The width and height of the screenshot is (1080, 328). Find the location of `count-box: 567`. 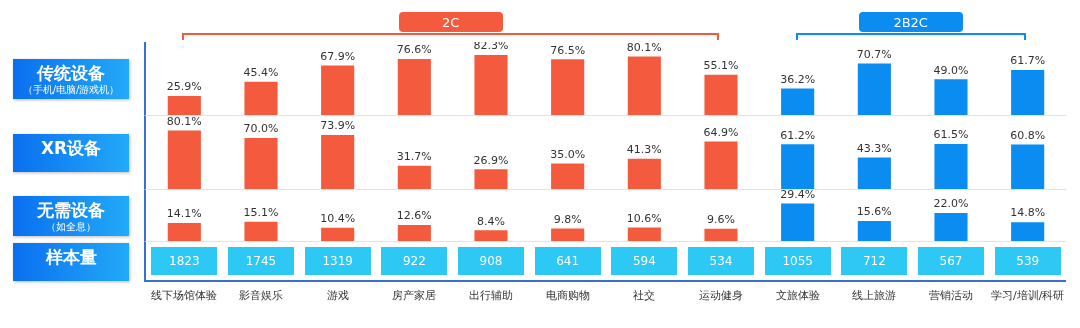

count-box: 567 is located at coordinates (951, 261).